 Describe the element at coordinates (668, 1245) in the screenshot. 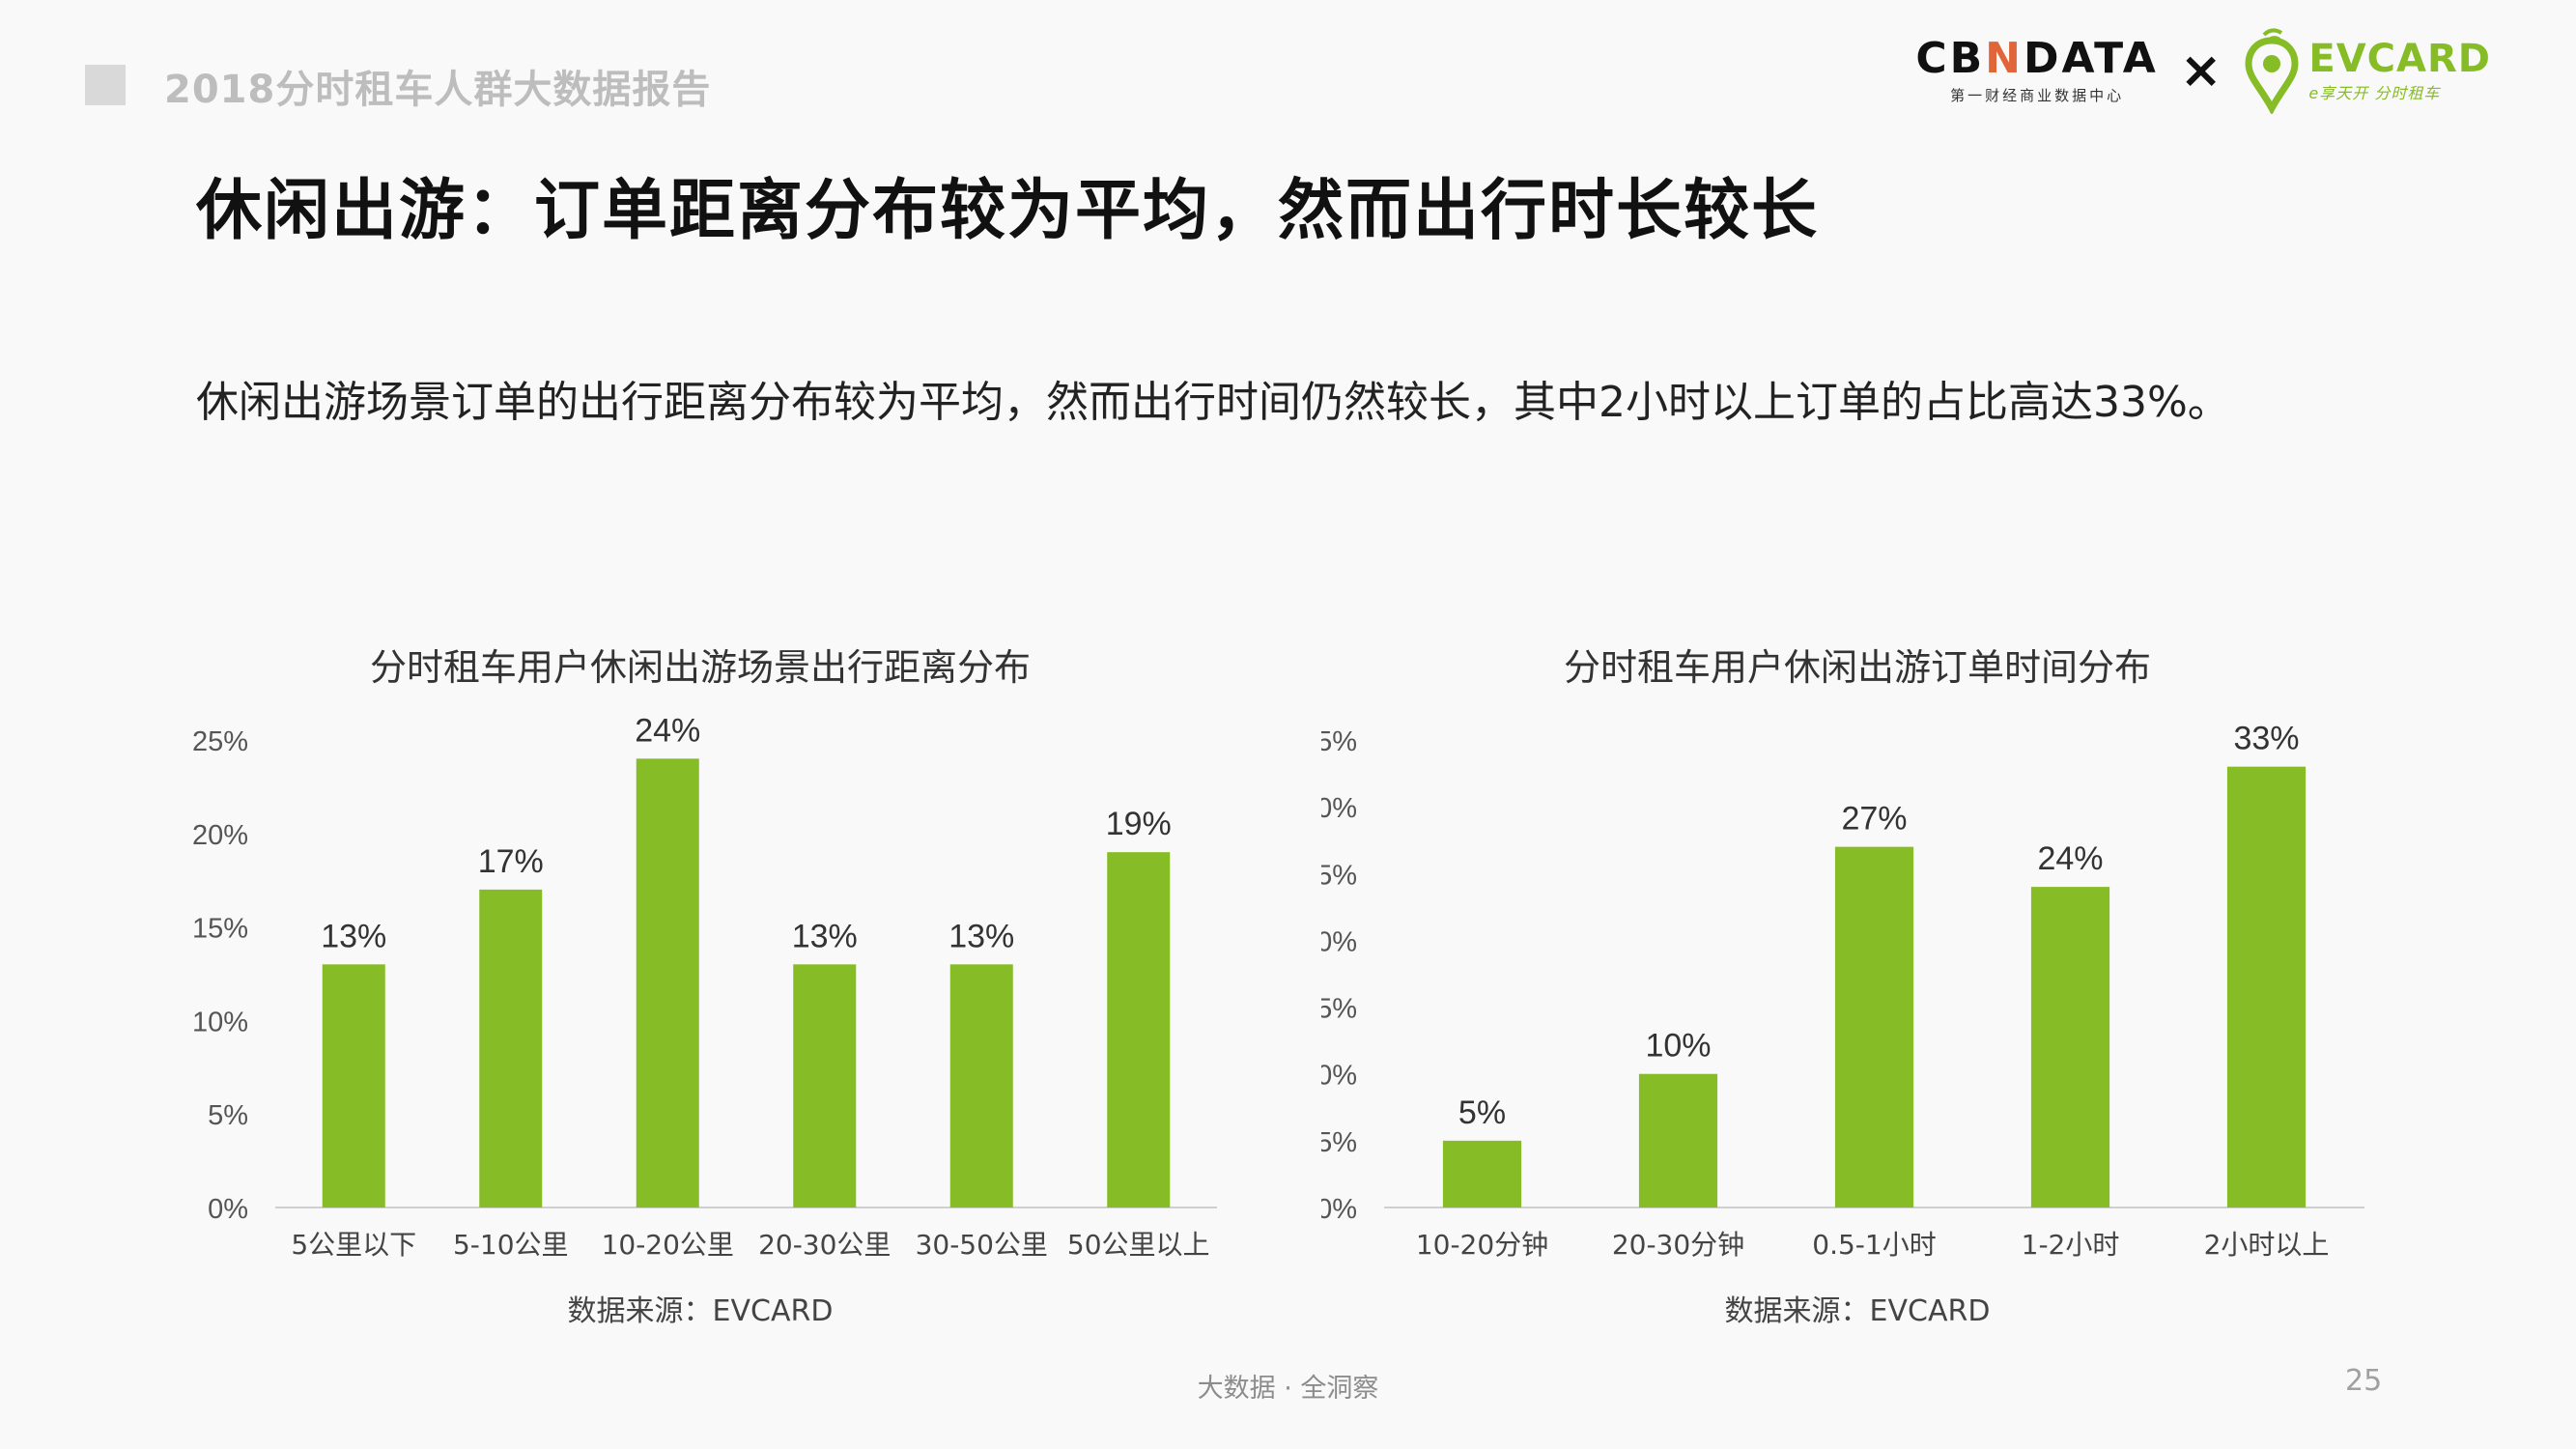

I see `x-tick-label: 10-20公里` at that location.